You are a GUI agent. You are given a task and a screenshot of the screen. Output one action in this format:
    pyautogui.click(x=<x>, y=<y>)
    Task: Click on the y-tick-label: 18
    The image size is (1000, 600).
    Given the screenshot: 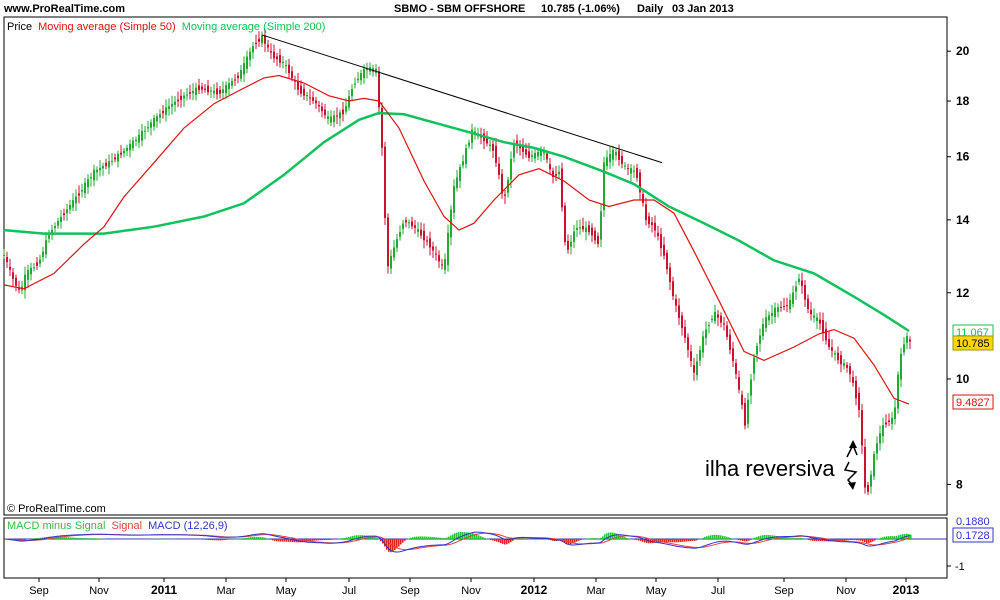 What is the action you would take?
    pyautogui.click(x=963, y=101)
    